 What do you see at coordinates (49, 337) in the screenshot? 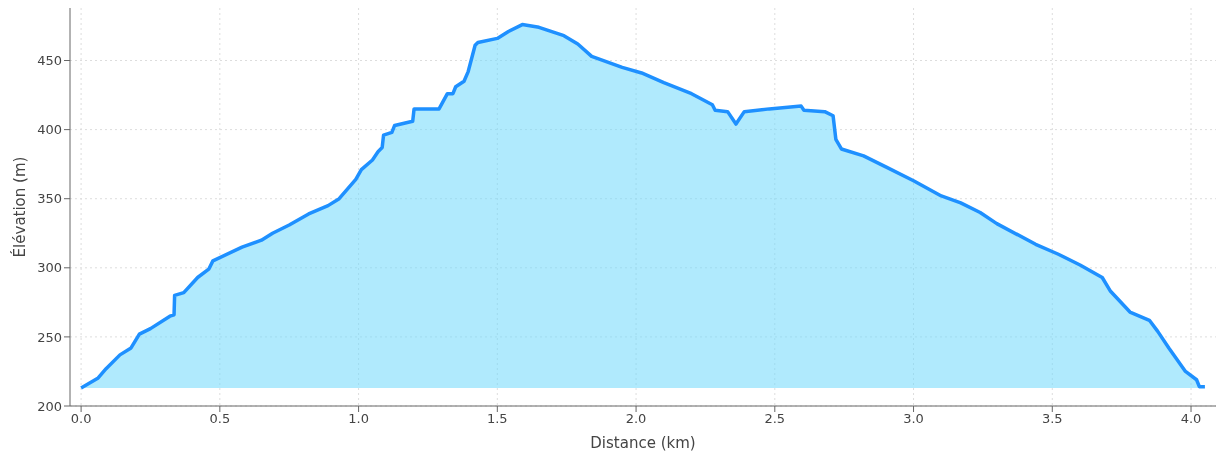
I see `y-tick-label: 250` at bounding box center [49, 337].